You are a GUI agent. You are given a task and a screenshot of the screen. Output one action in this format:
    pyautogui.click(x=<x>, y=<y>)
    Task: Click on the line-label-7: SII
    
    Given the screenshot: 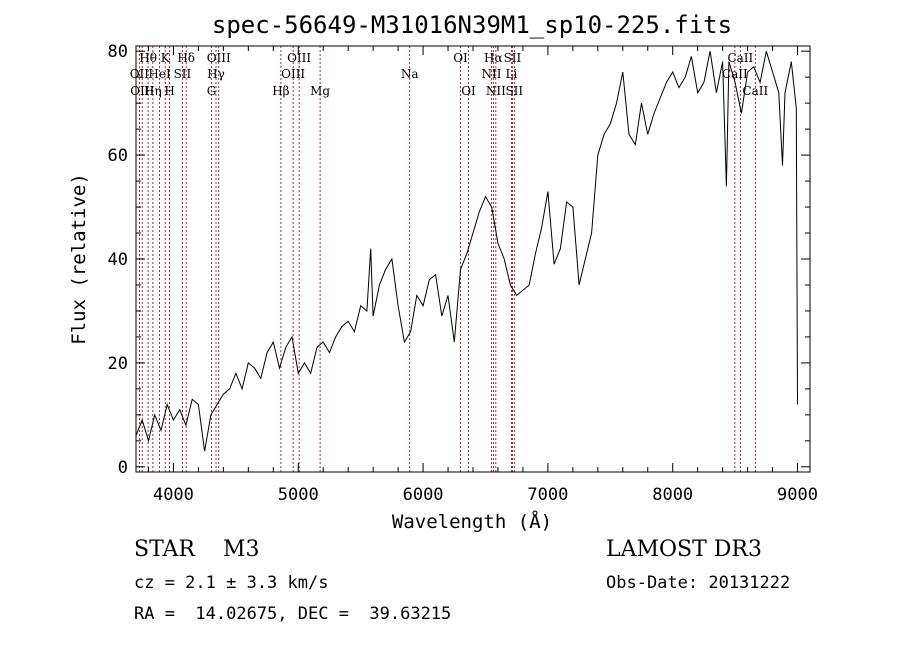 What is the action you would take?
    pyautogui.click(x=183, y=74)
    